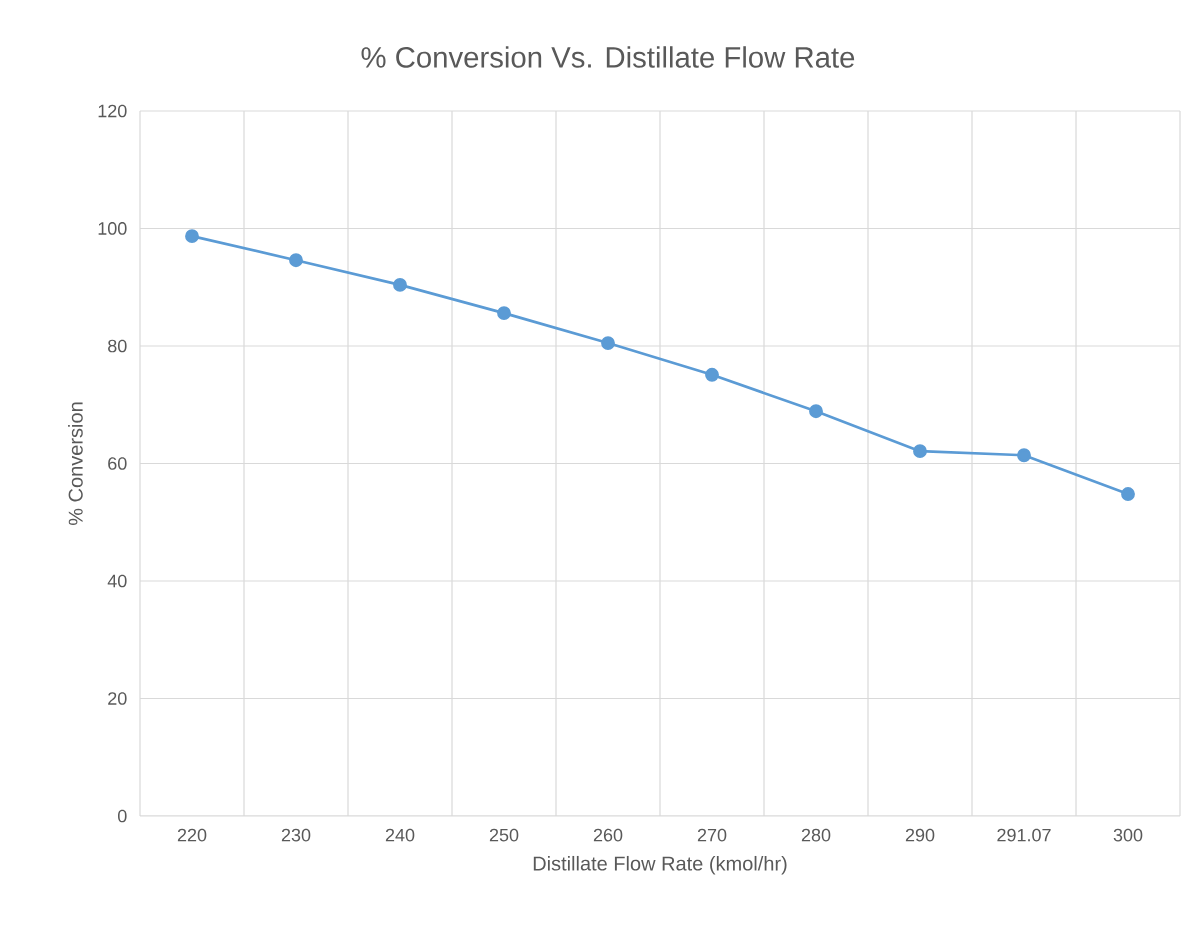 The image size is (1198, 926). I want to click on y-axis-title: % Conversion, so click(75, 464).